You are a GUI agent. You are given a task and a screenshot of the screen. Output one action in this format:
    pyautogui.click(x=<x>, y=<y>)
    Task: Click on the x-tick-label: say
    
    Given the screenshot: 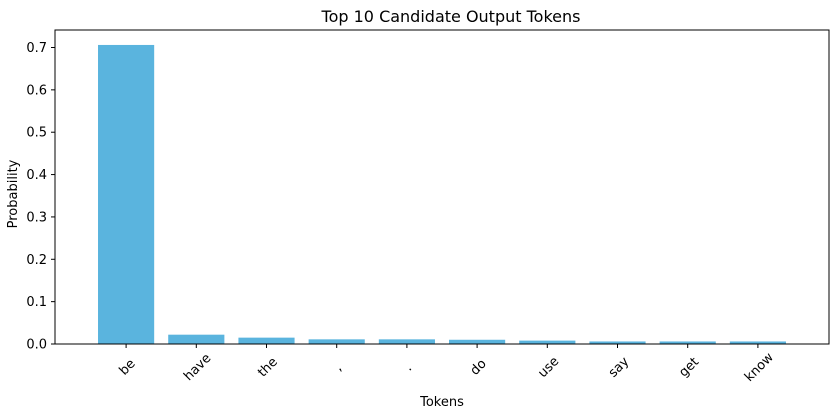 What is the action you would take?
    pyautogui.click(x=619, y=367)
    